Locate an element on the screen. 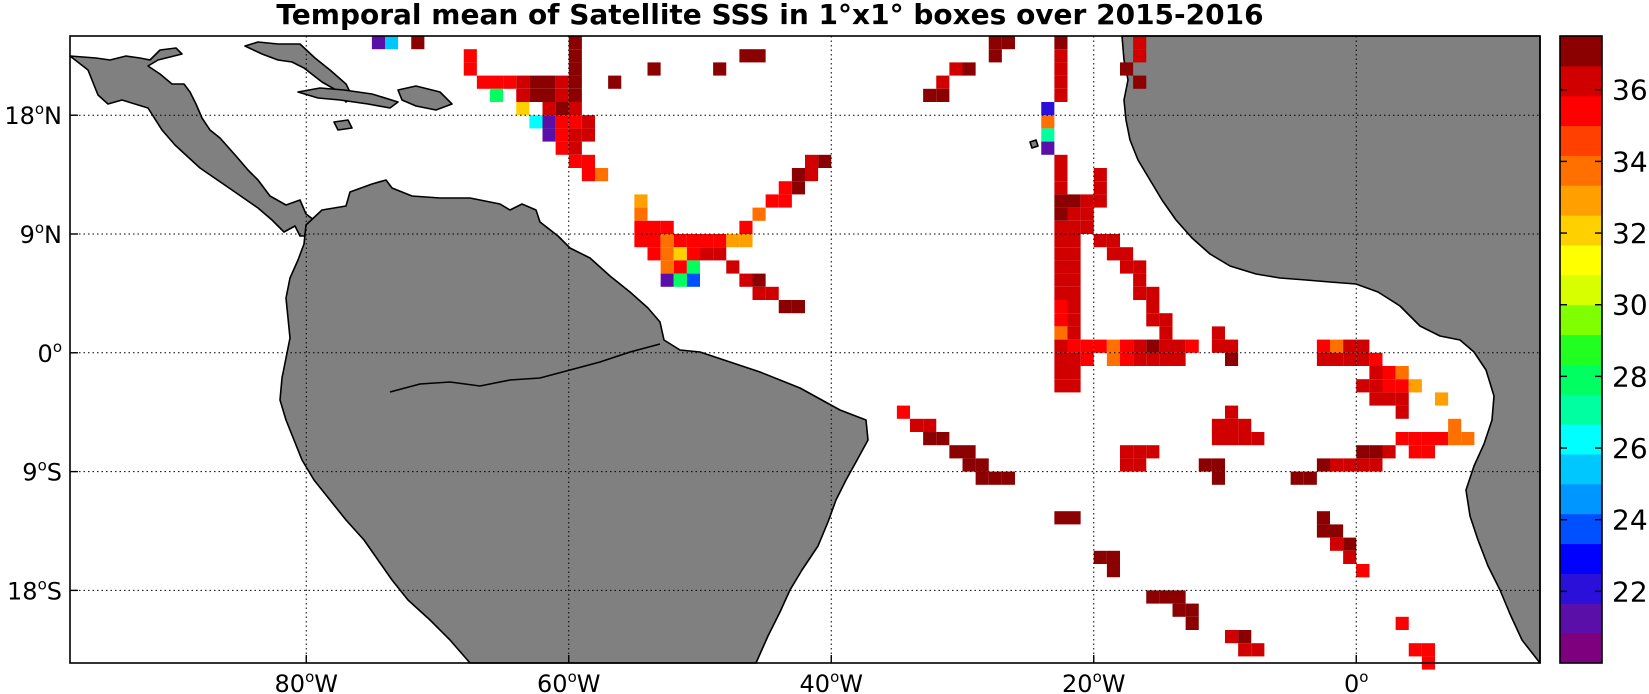 This screenshot has width=1649, height=694. land-cape-verde is located at coordinates (1034, 144).